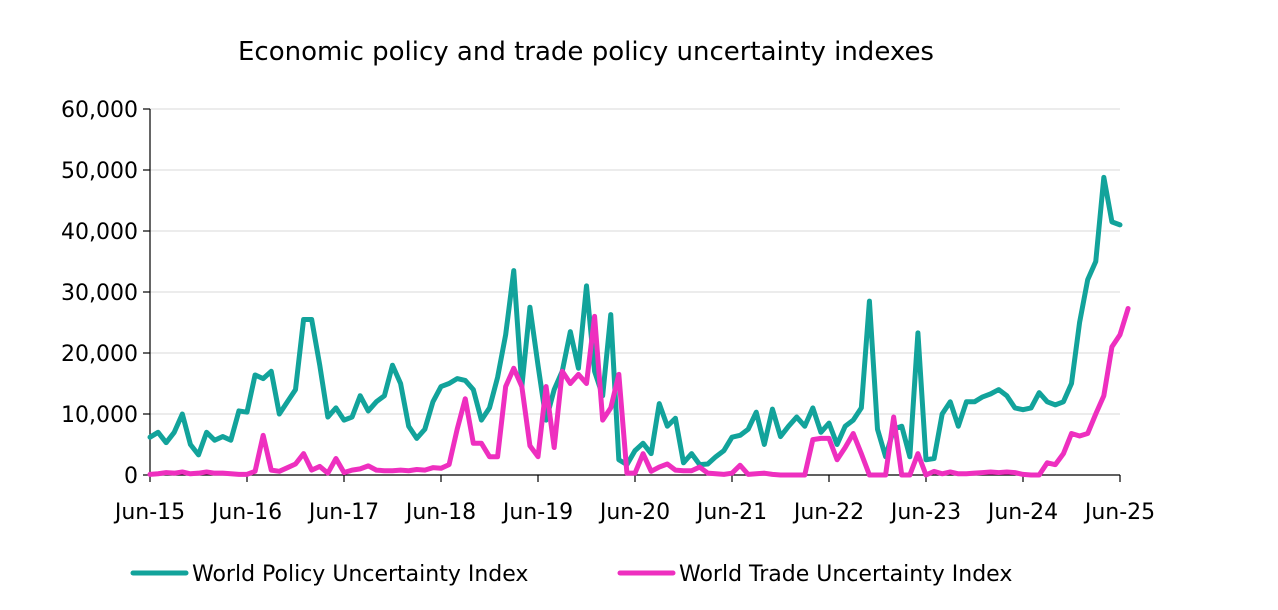 This screenshot has width=1278, height=610. I want to click on x-tick-label: Jun-15, so click(149, 512).